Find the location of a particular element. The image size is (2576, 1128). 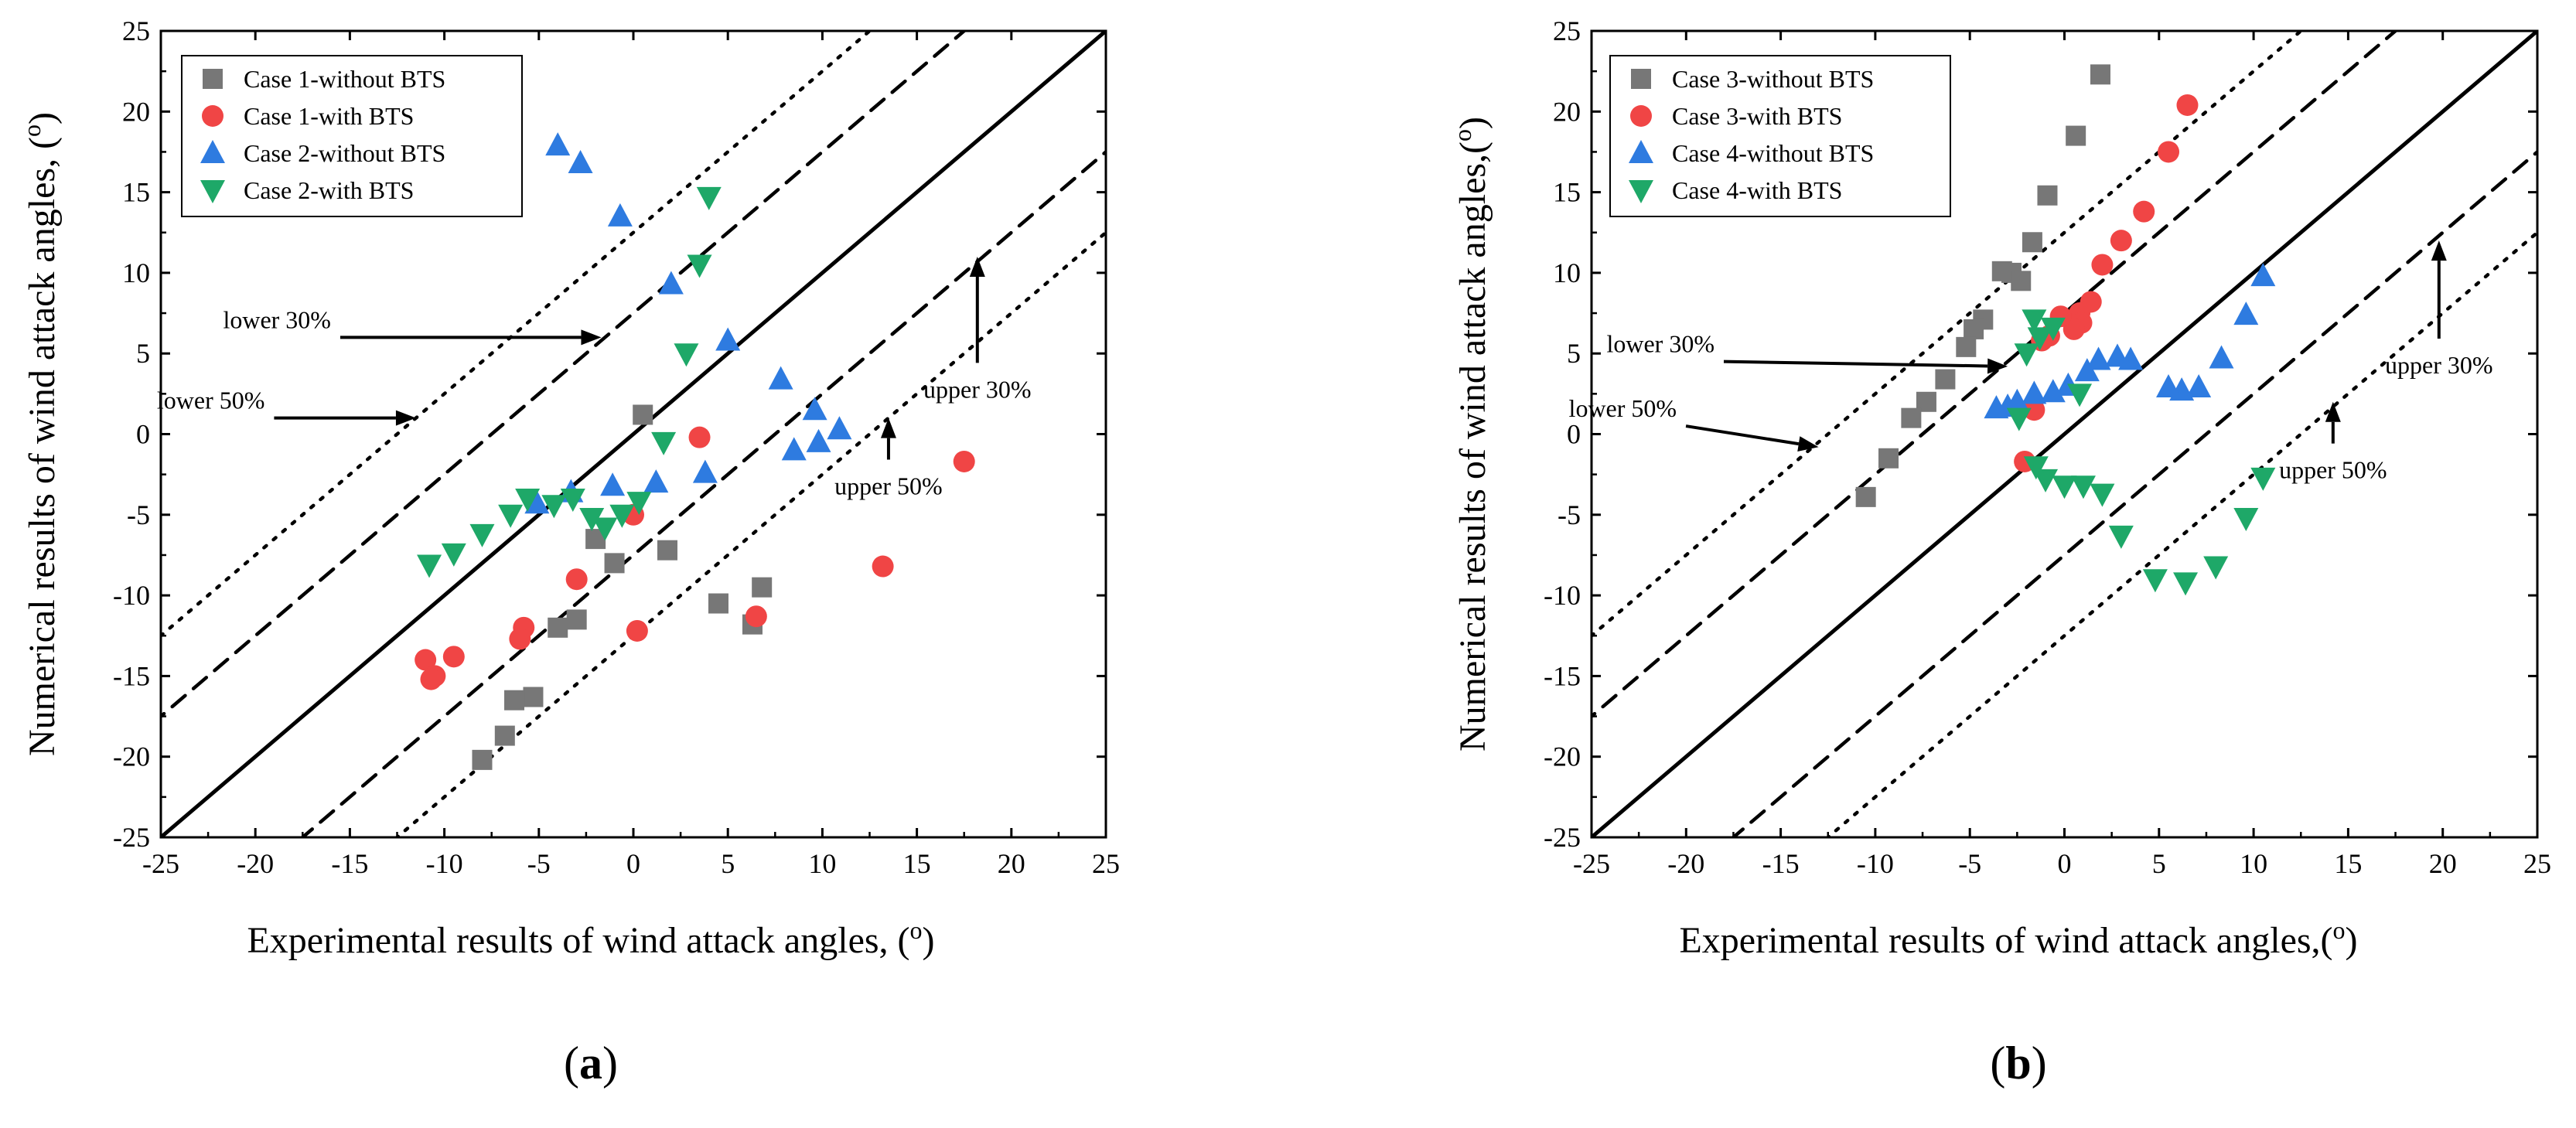

y-tick-label: 25 is located at coordinates (136, 31).